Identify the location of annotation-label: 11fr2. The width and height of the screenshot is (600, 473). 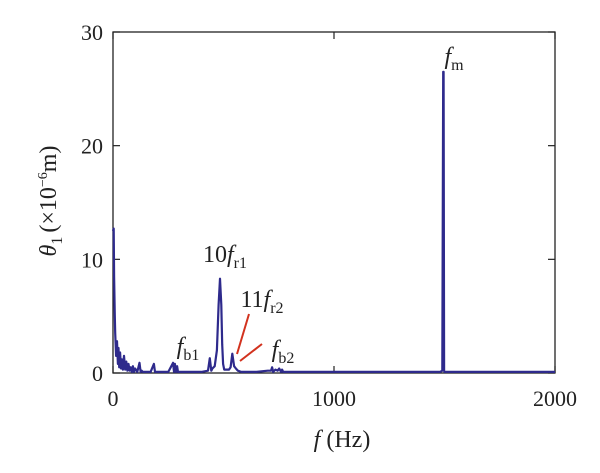
(261, 302).